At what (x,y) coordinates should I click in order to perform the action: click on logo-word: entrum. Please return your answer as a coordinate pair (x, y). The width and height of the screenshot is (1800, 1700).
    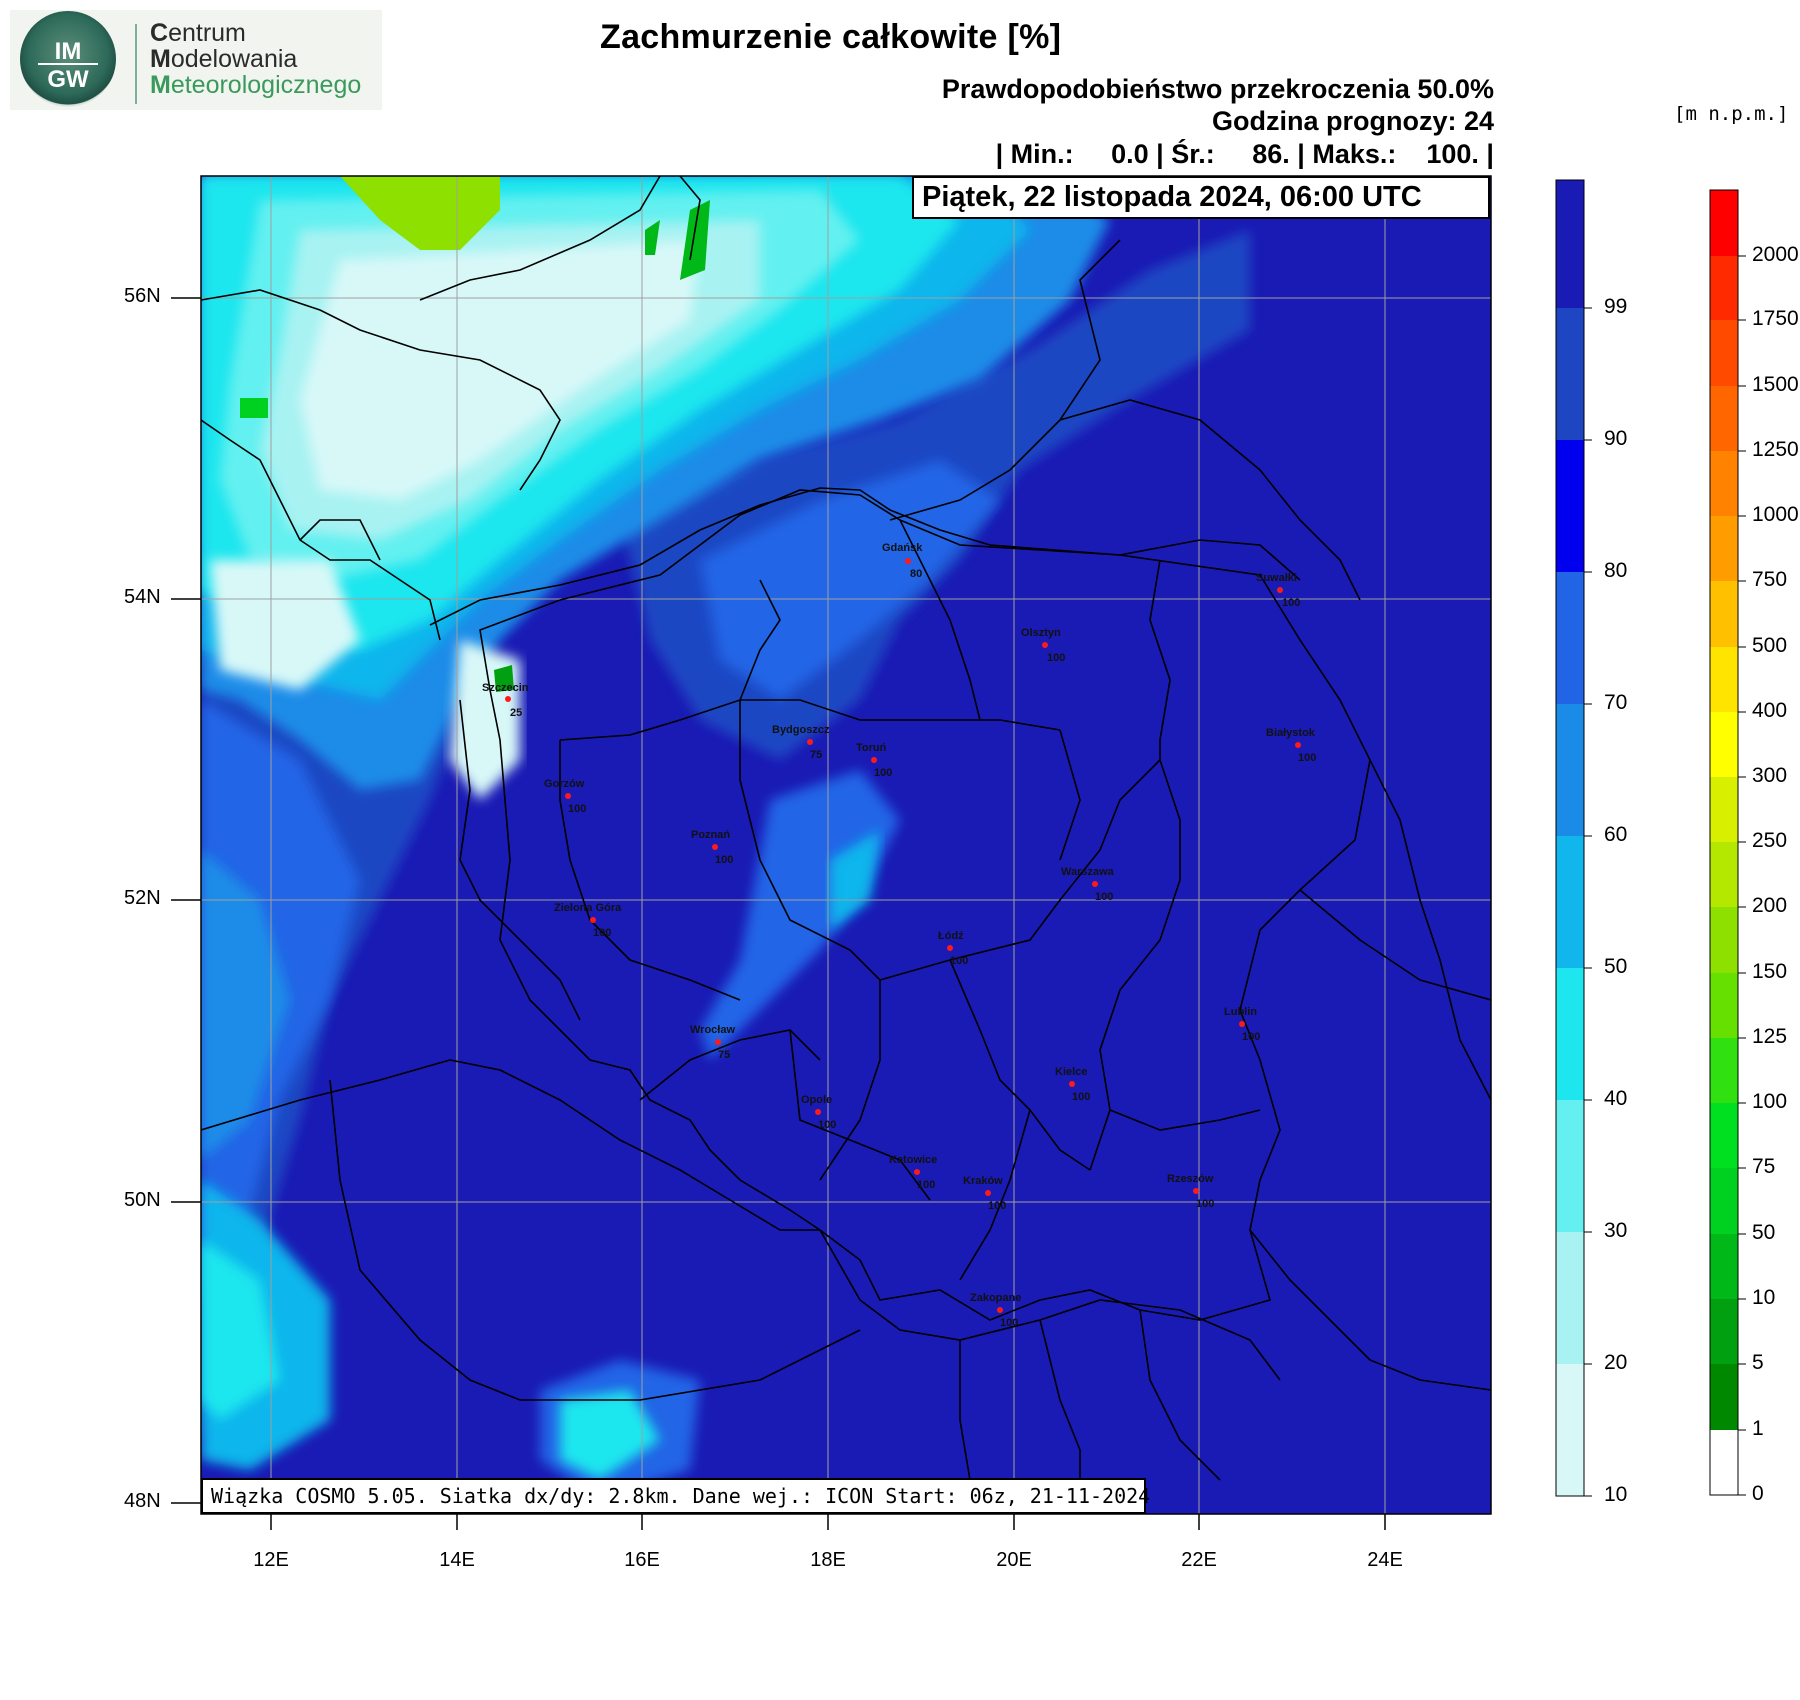
    Looking at the image, I should click on (207, 33).